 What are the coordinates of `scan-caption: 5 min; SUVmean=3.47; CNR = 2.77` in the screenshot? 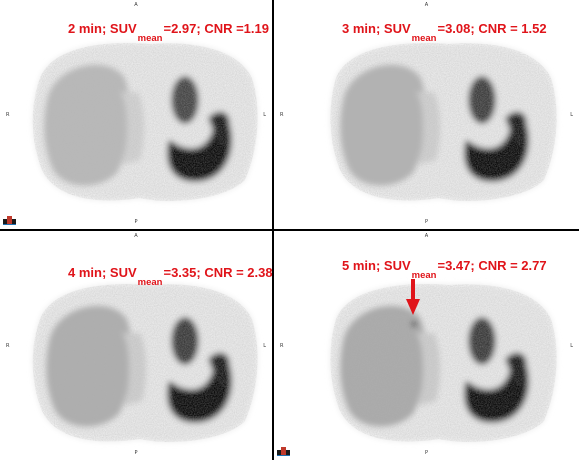 It's located at (444, 269).